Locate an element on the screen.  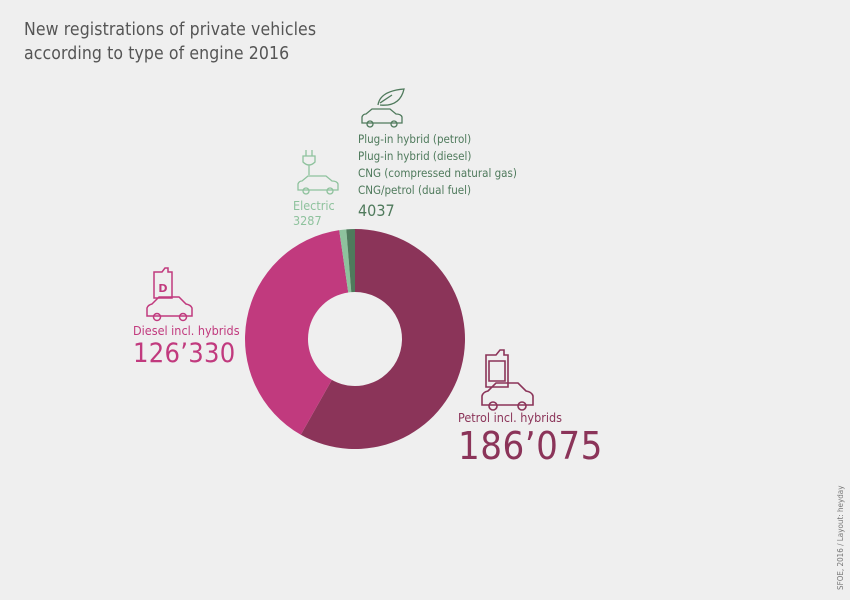
diesel-name: Diesel incl. hybrids is located at coordinates (186, 330).